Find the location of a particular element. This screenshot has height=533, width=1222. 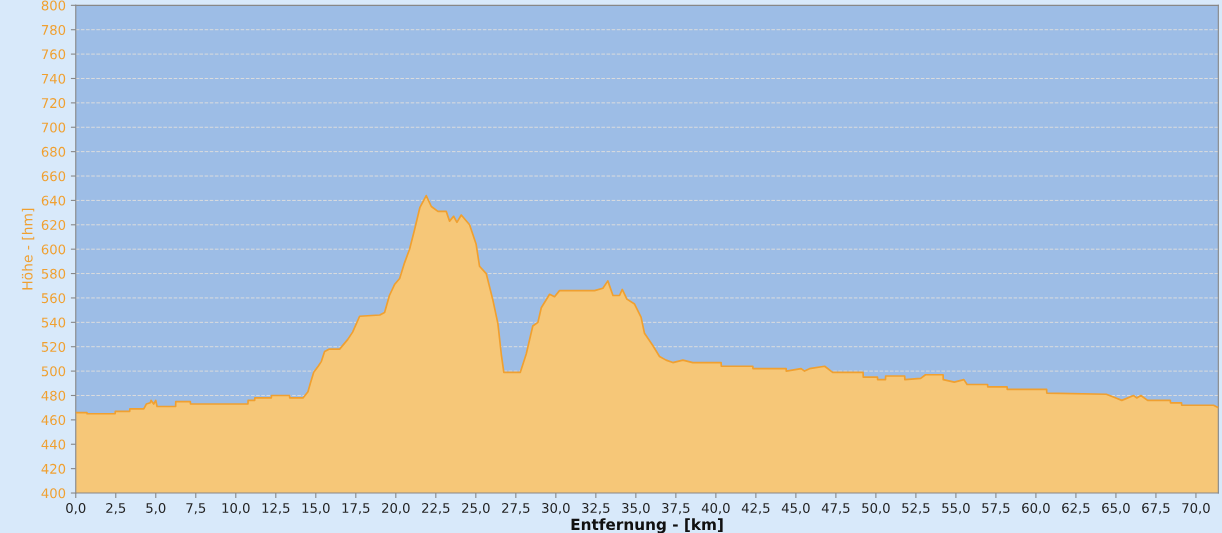

x-tick-label: 50,0 is located at coordinates (876, 508).